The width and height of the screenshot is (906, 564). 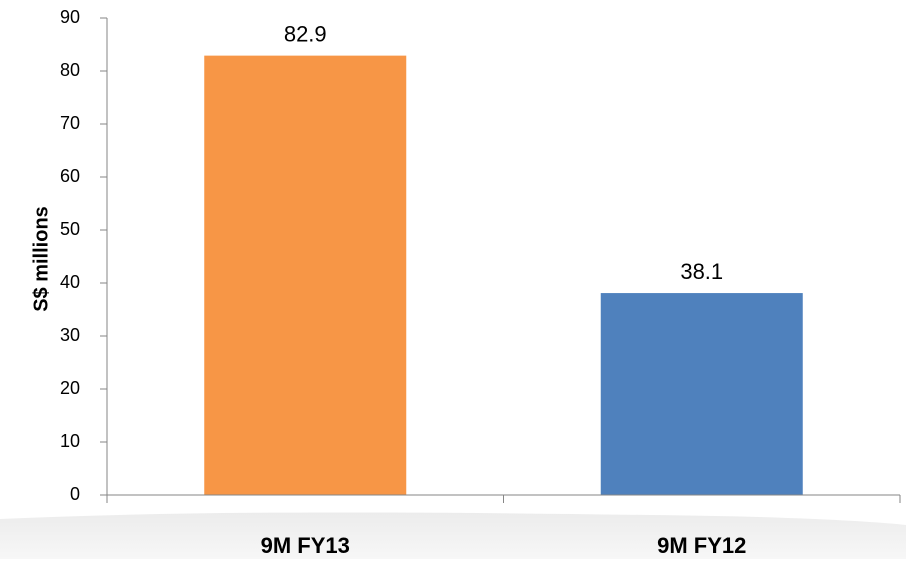 What do you see at coordinates (70, 441) in the screenshot?
I see `y-tick-label: 10` at bounding box center [70, 441].